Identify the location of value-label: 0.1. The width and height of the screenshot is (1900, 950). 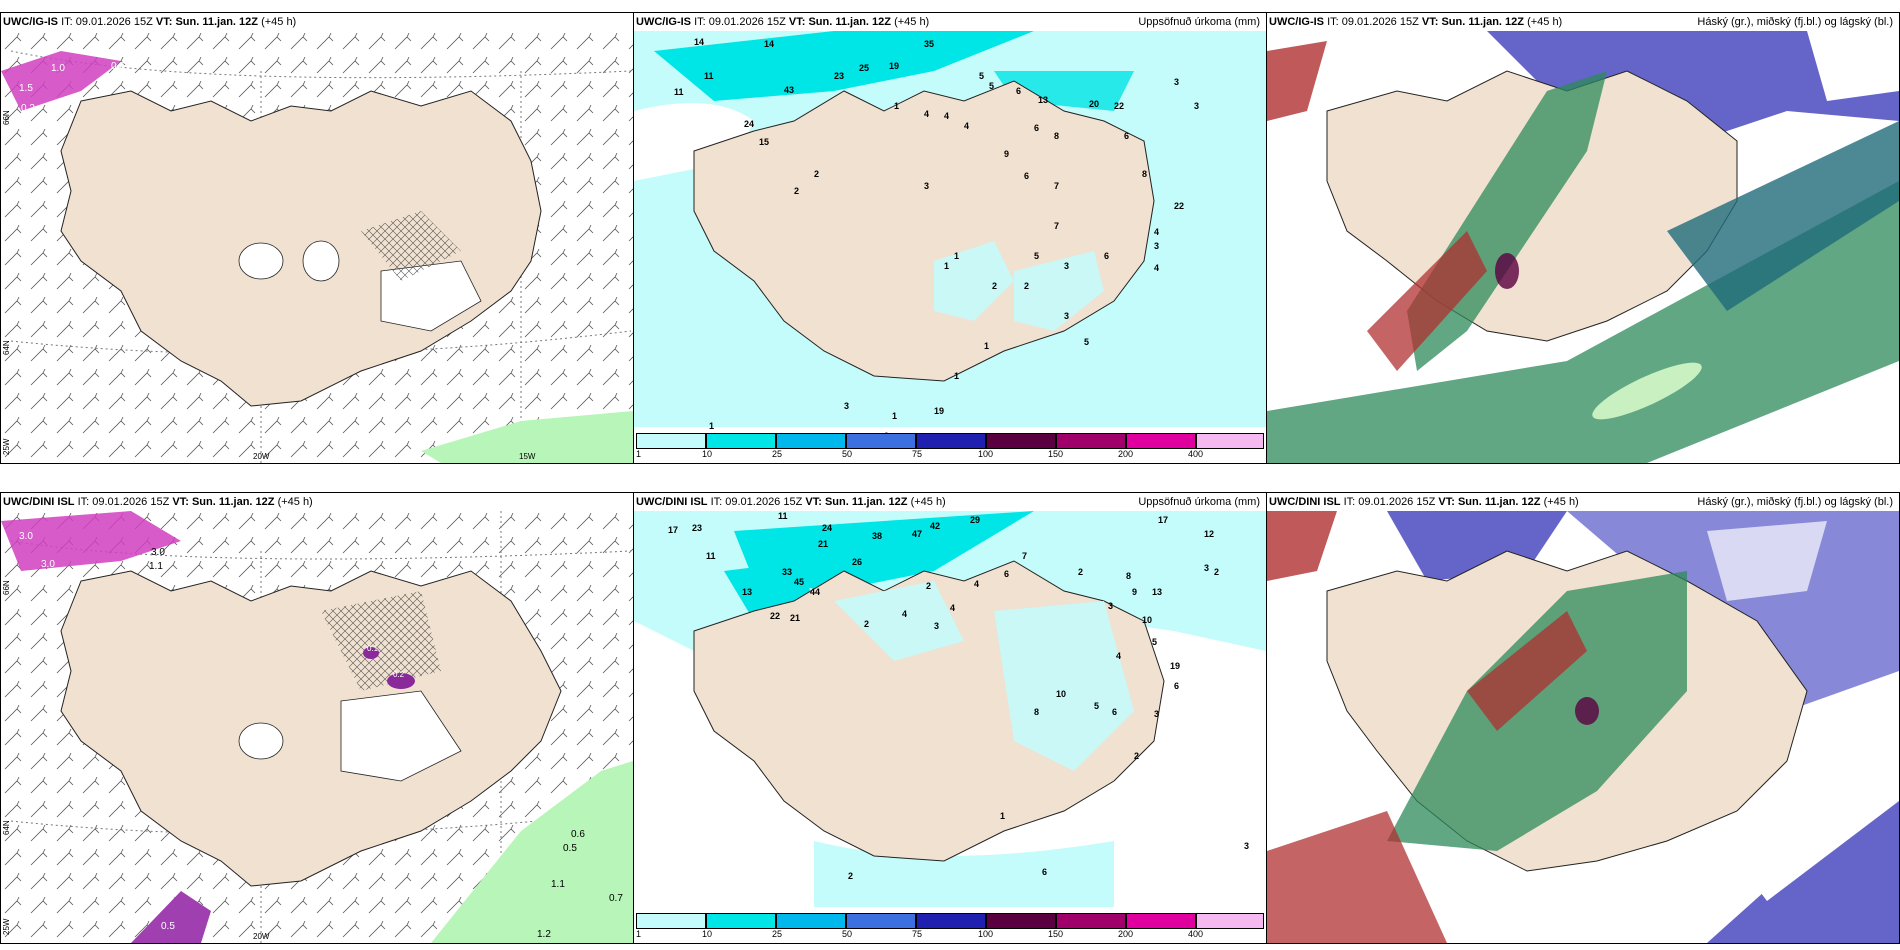
(373, 648).